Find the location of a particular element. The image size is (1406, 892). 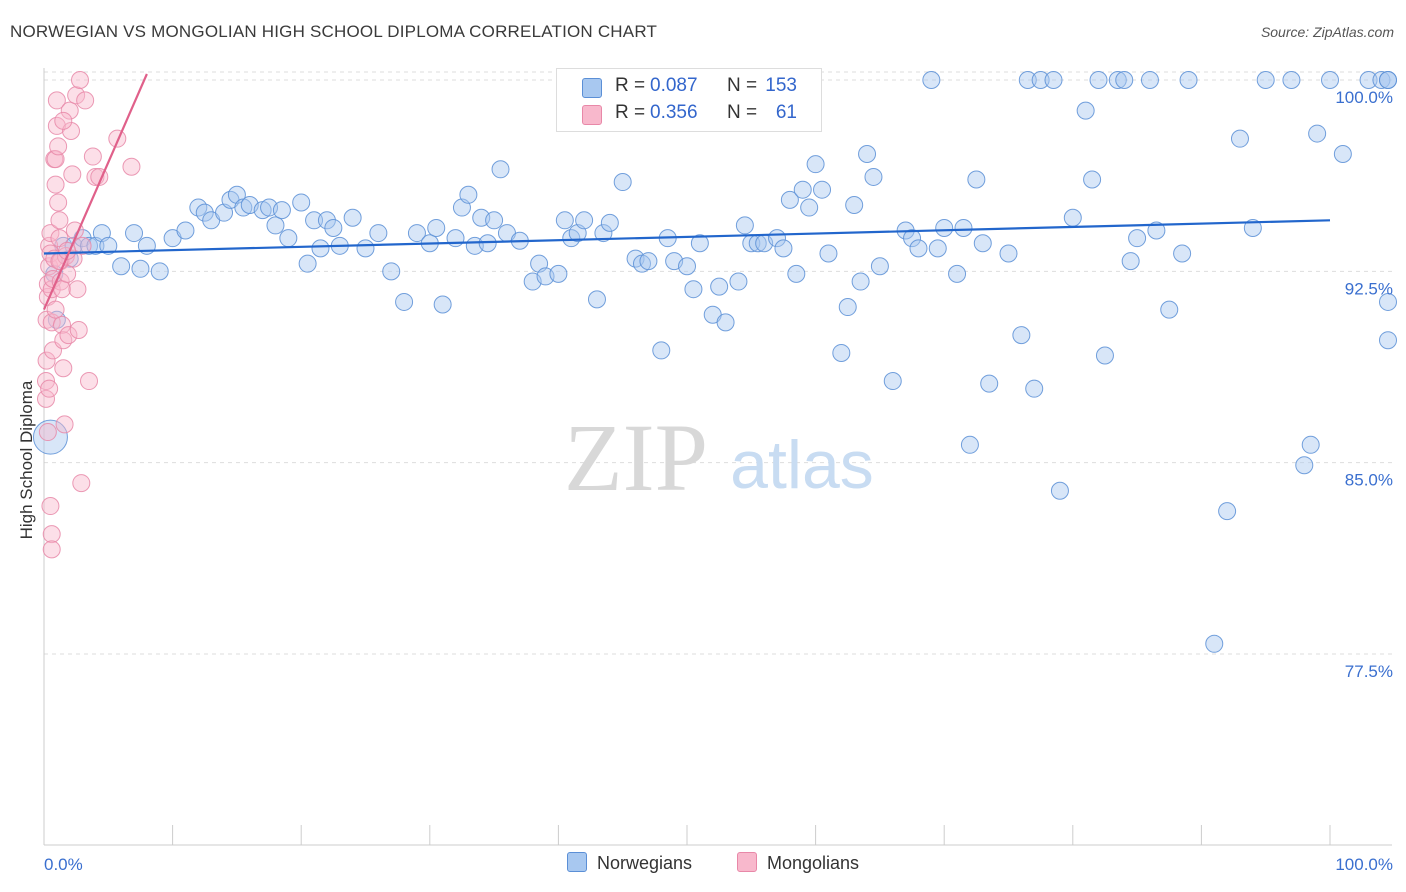

mongolians-r-value: 0.356 is located at coordinates (674, 112).